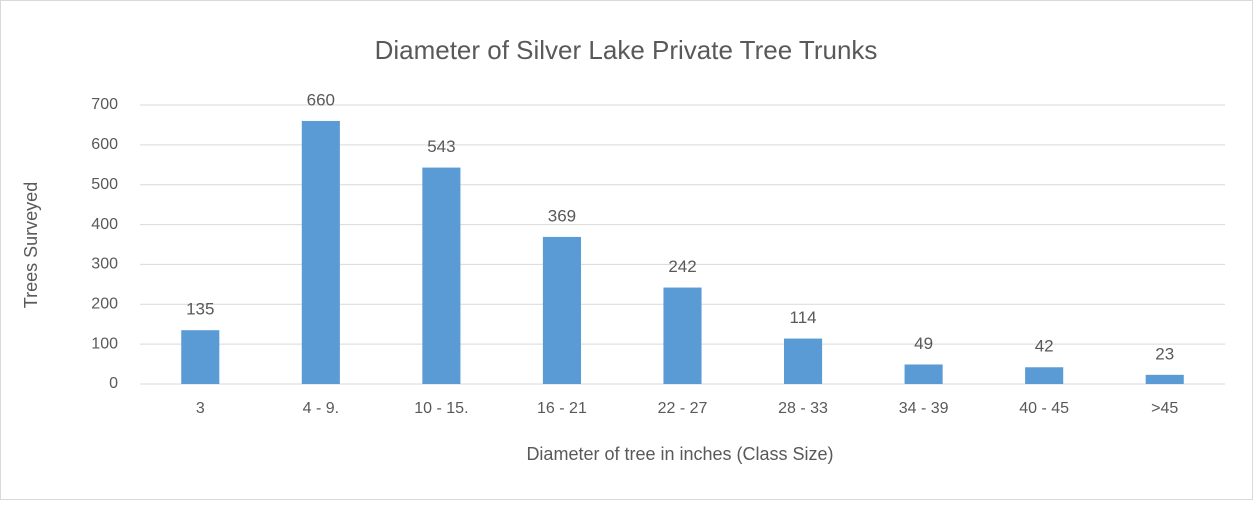 The image size is (1253, 505). Describe the element at coordinates (924, 408) in the screenshot. I see `x-tick-label: 34 - 39` at that location.